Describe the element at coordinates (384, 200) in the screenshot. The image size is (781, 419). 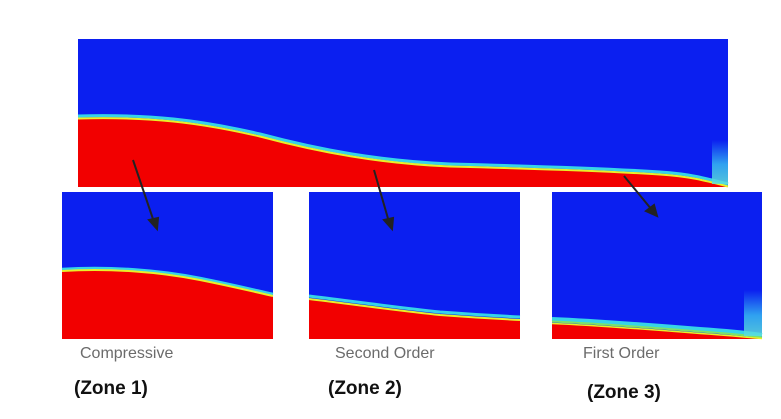
I see `zone2-arrow` at that location.